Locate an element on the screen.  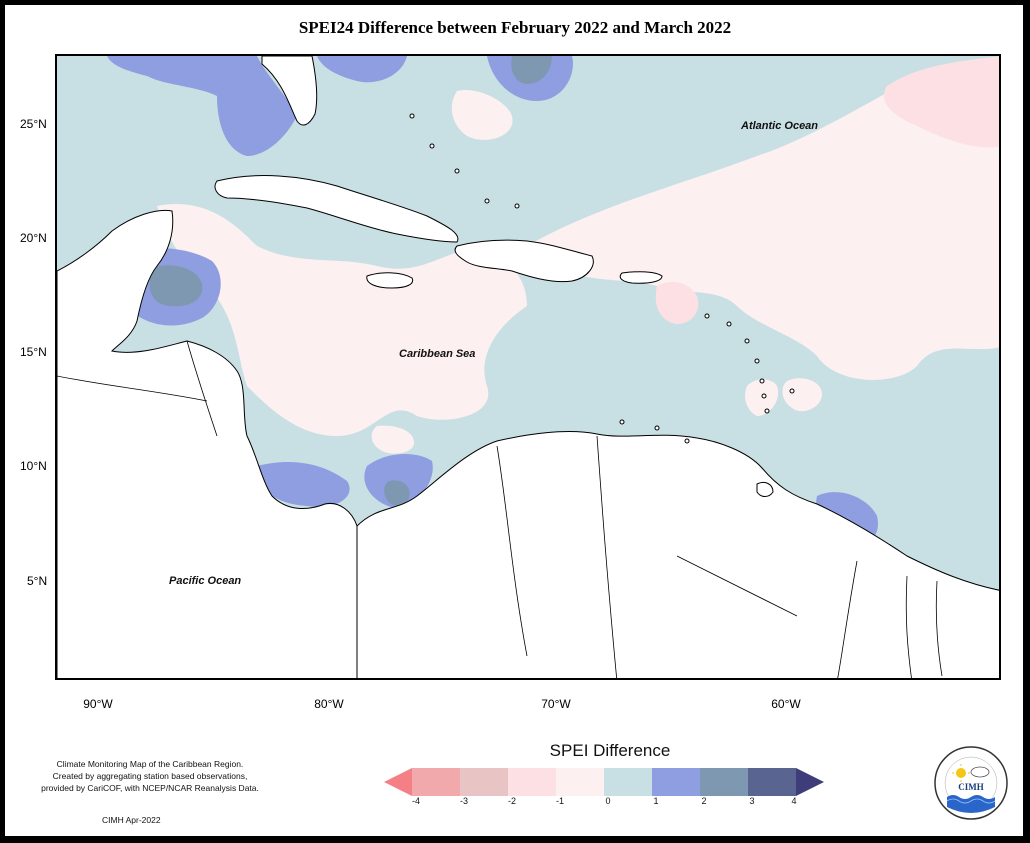
atlantic-ocean-label: Atlantic Ocean is located at coordinates (780, 126).